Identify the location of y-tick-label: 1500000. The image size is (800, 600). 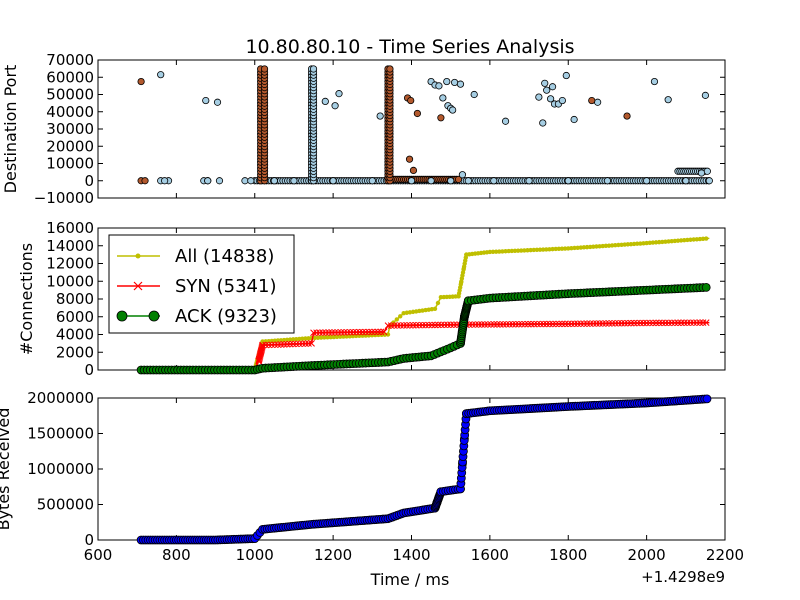
(60, 434).